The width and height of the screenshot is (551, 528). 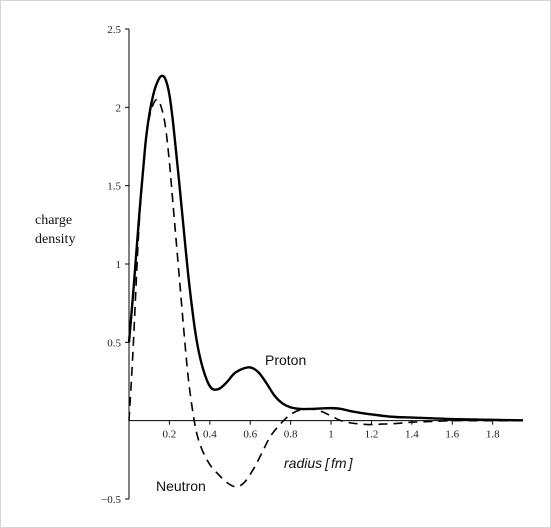 I want to click on y-tick-label: 1, so click(x=119, y=265).